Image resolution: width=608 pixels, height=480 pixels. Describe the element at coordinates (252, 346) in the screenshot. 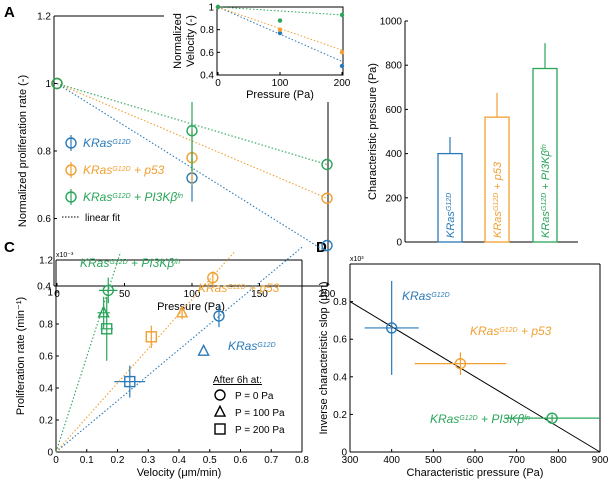

I see `c-series-label: KRasG12D` at that location.